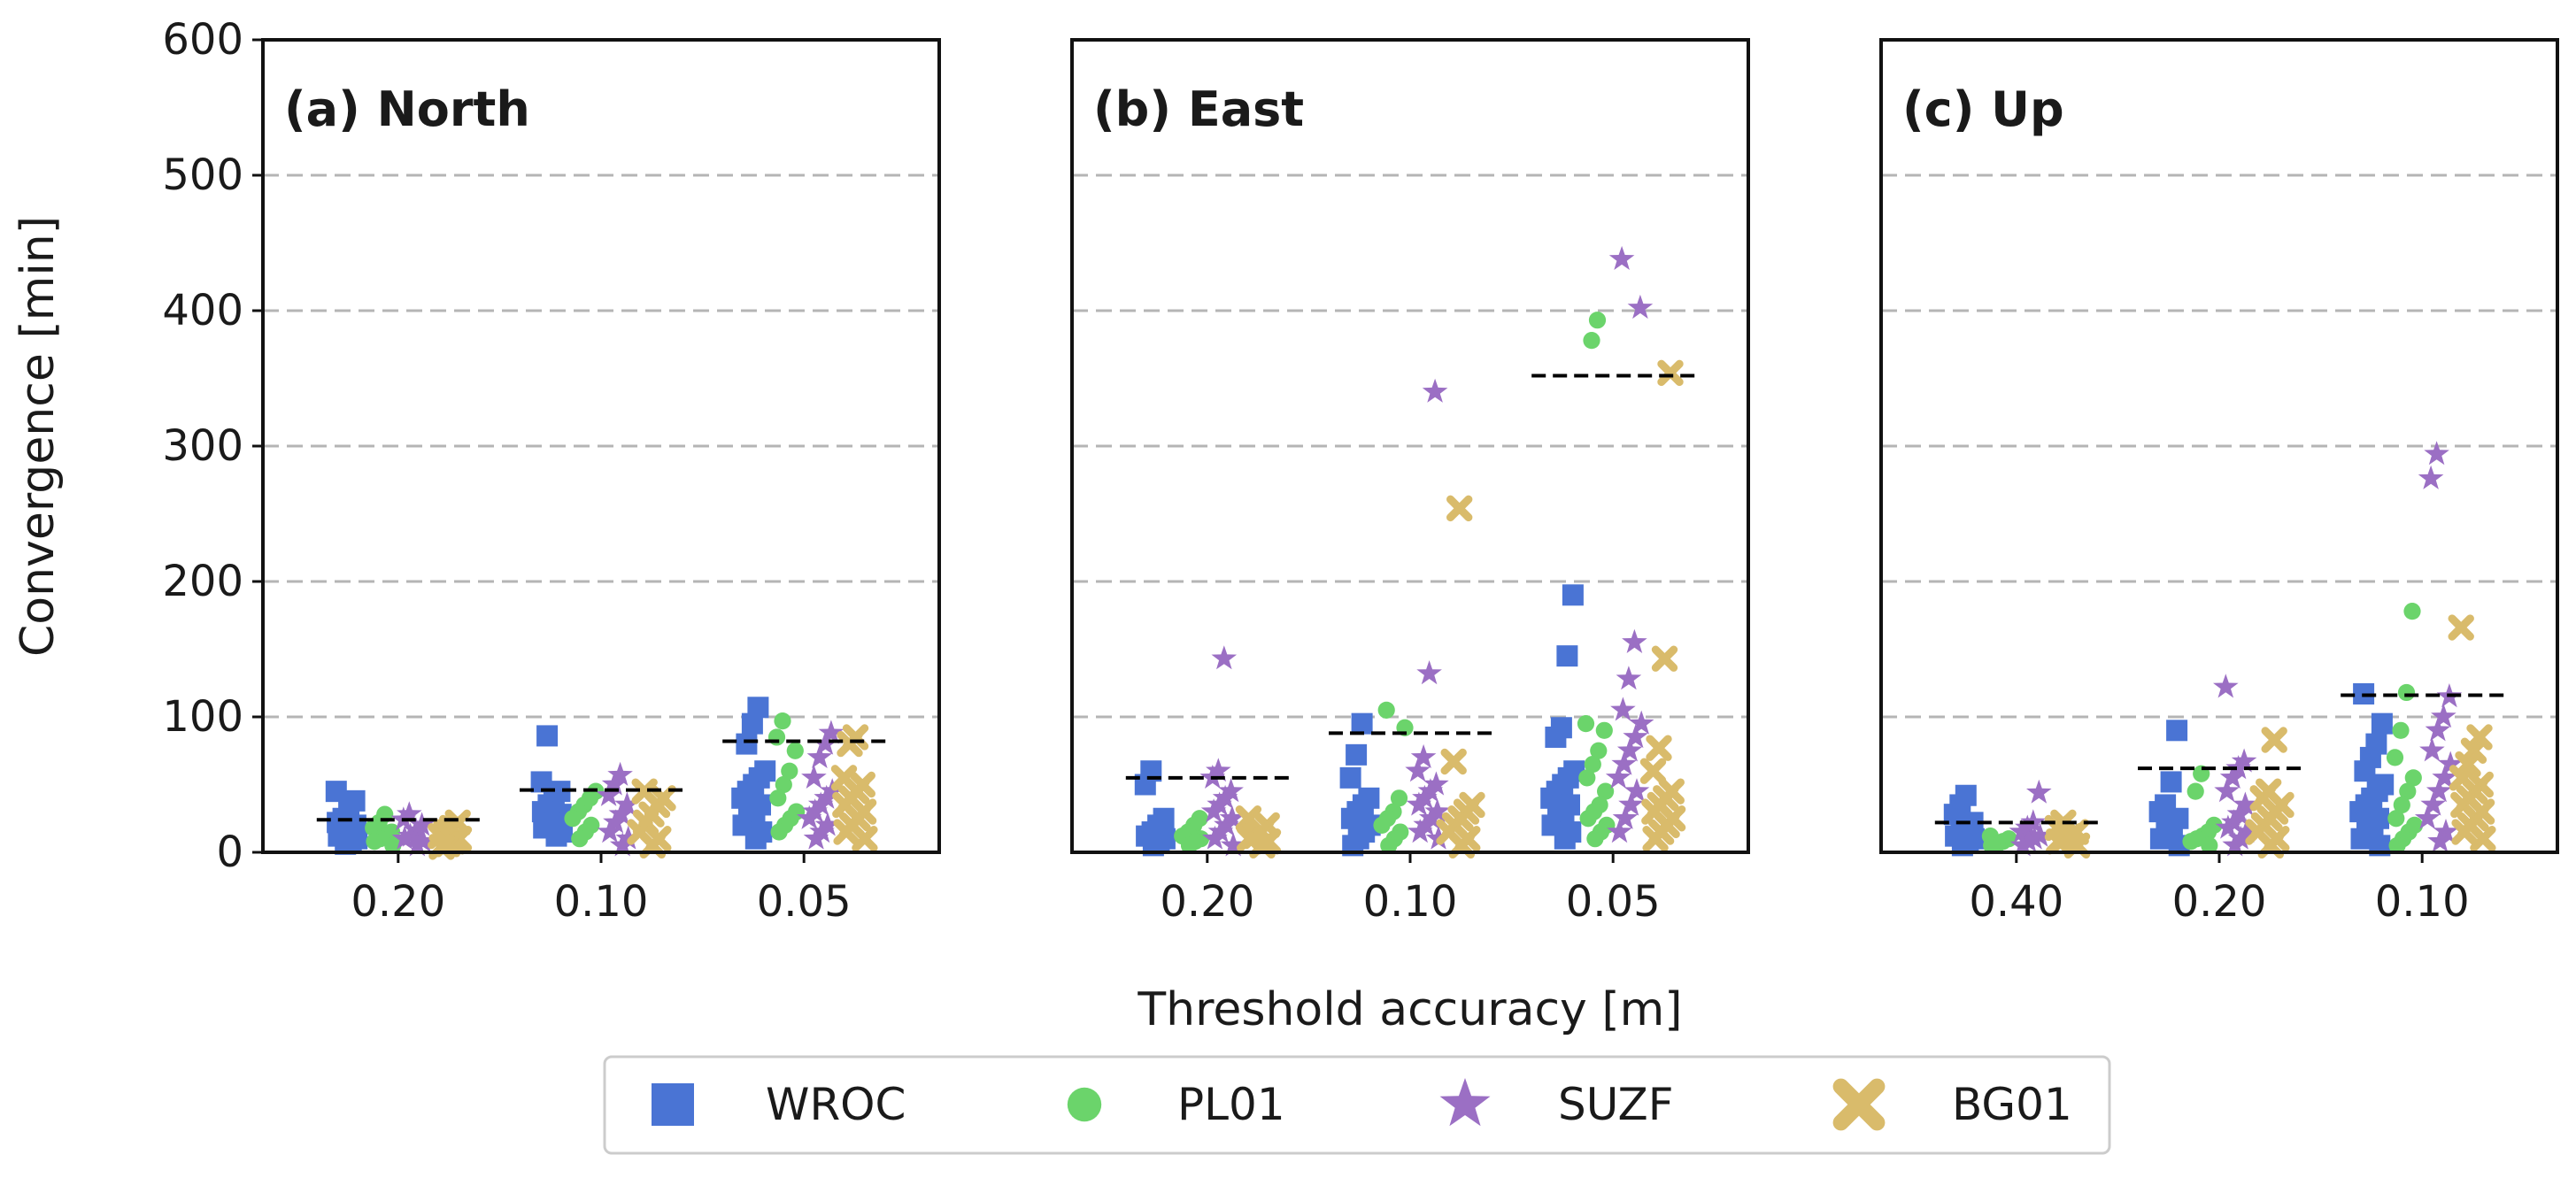 This screenshot has width=2576, height=1178. I want to click on legend-label: BG01, so click(2012, 1104).